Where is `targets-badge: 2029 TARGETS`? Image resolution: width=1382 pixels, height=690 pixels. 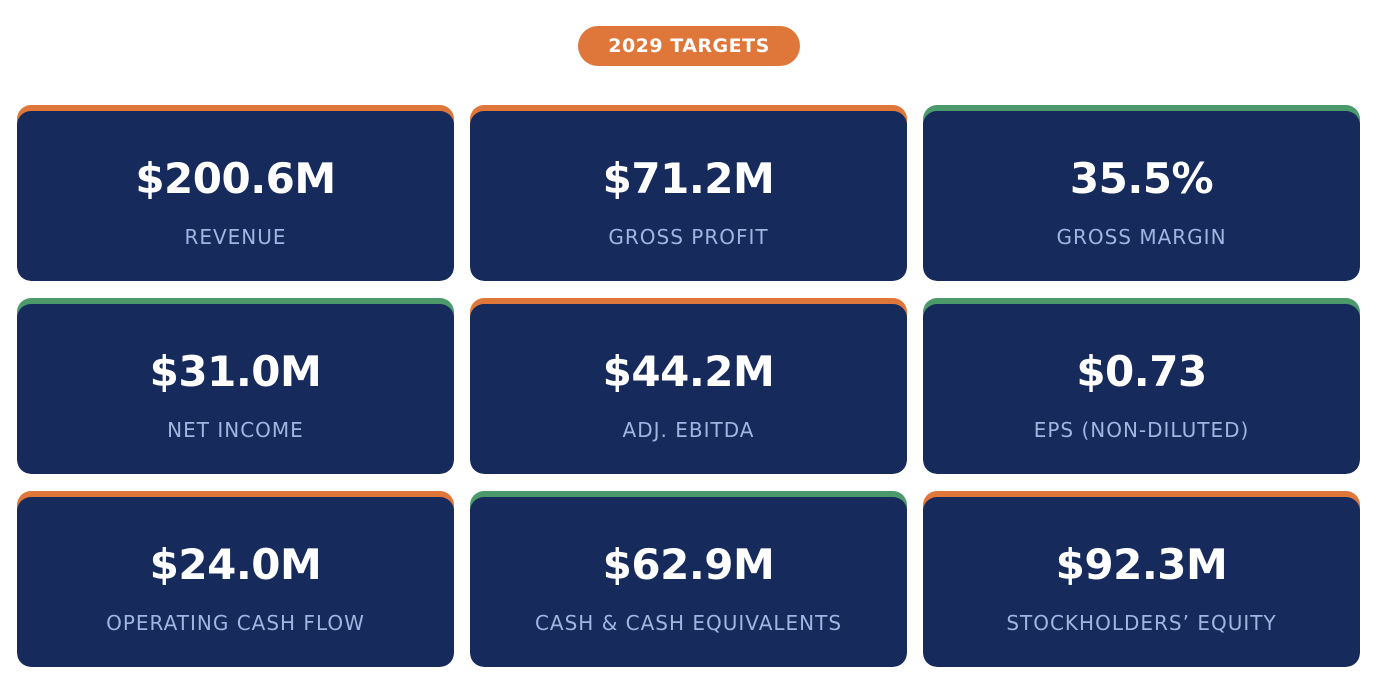 targets-badge: 2029 TARGETS is located at coordinates (689, 46).